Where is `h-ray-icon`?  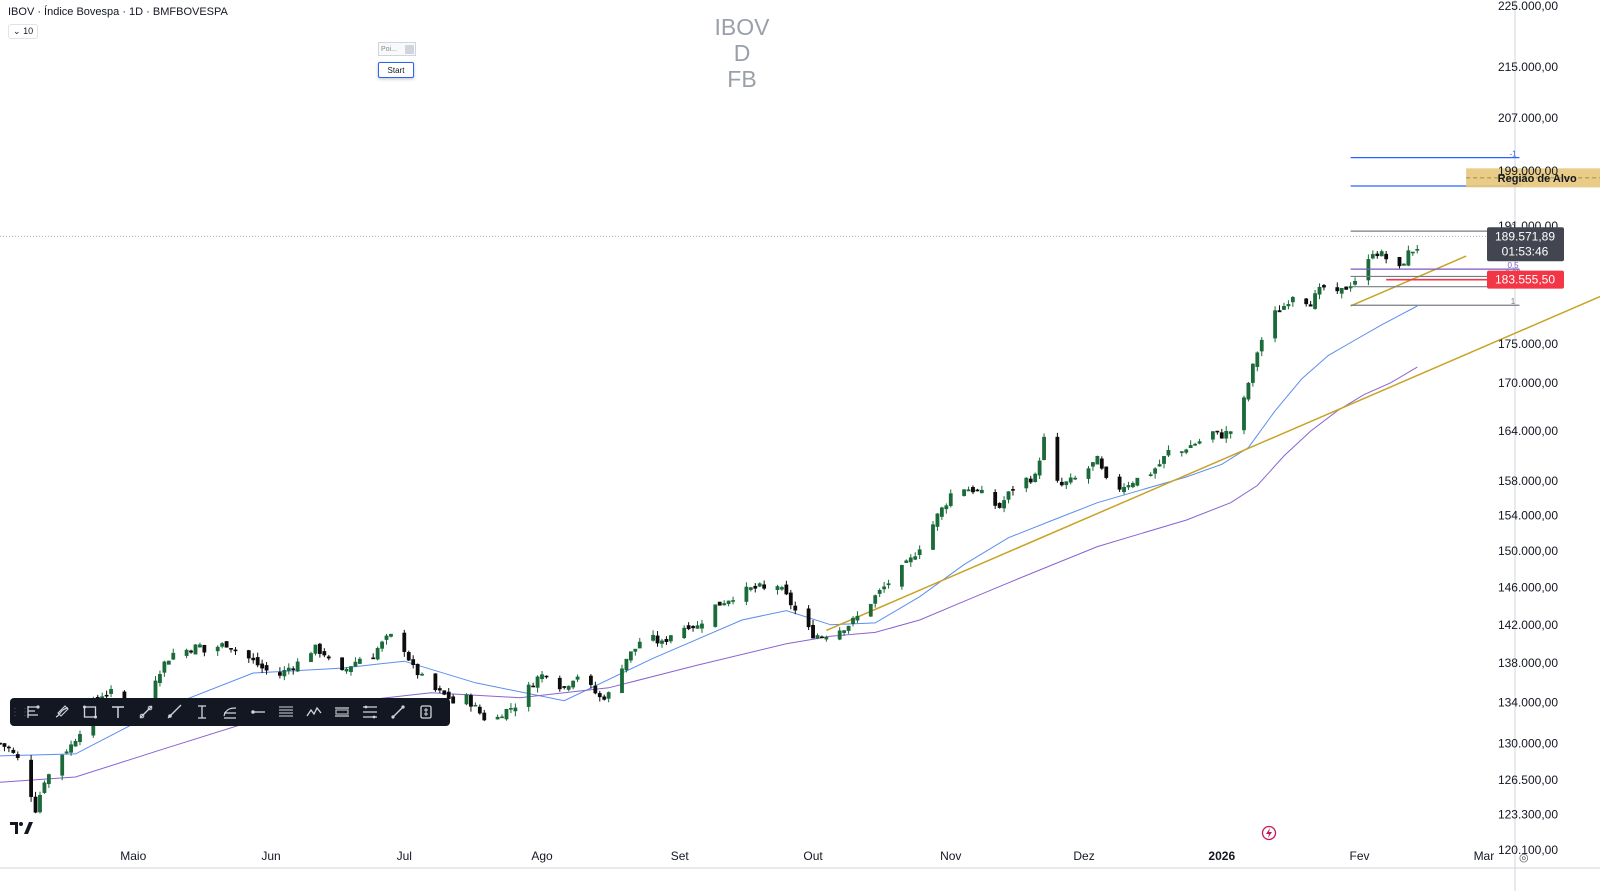 h-ray-icon is located at coordinates (258, 712).